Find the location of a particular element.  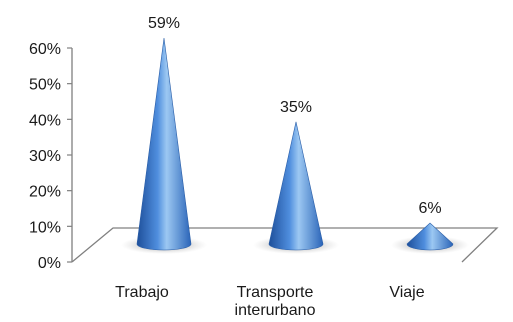

data-label: 6% is located at coordinates (429, 208).